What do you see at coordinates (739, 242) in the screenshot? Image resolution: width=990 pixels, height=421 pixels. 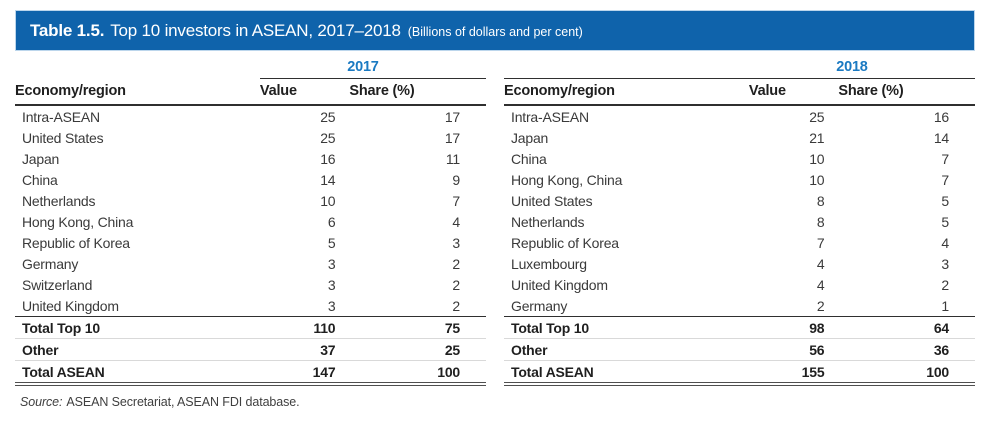 I see `table-row: Republic of Korea 7 4` at bounding box center [739, 242].